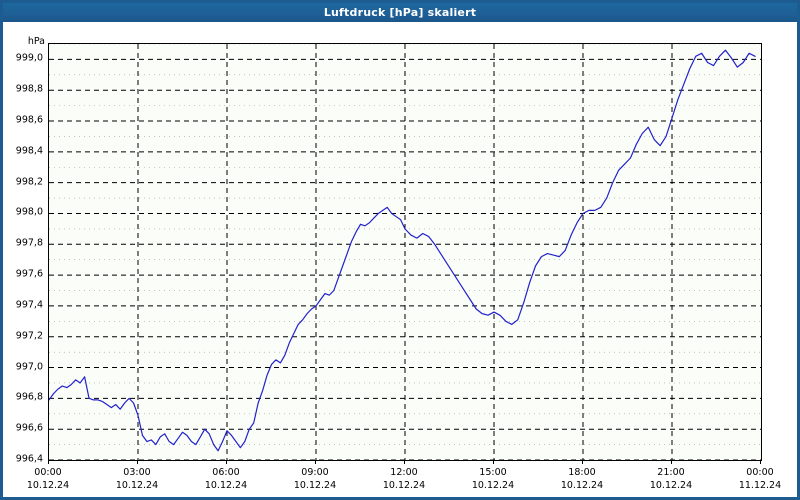  Describe the element at coordinates (315, 472) in the screenshot. I see `x-axis-tick-time: 09:00` at that location.